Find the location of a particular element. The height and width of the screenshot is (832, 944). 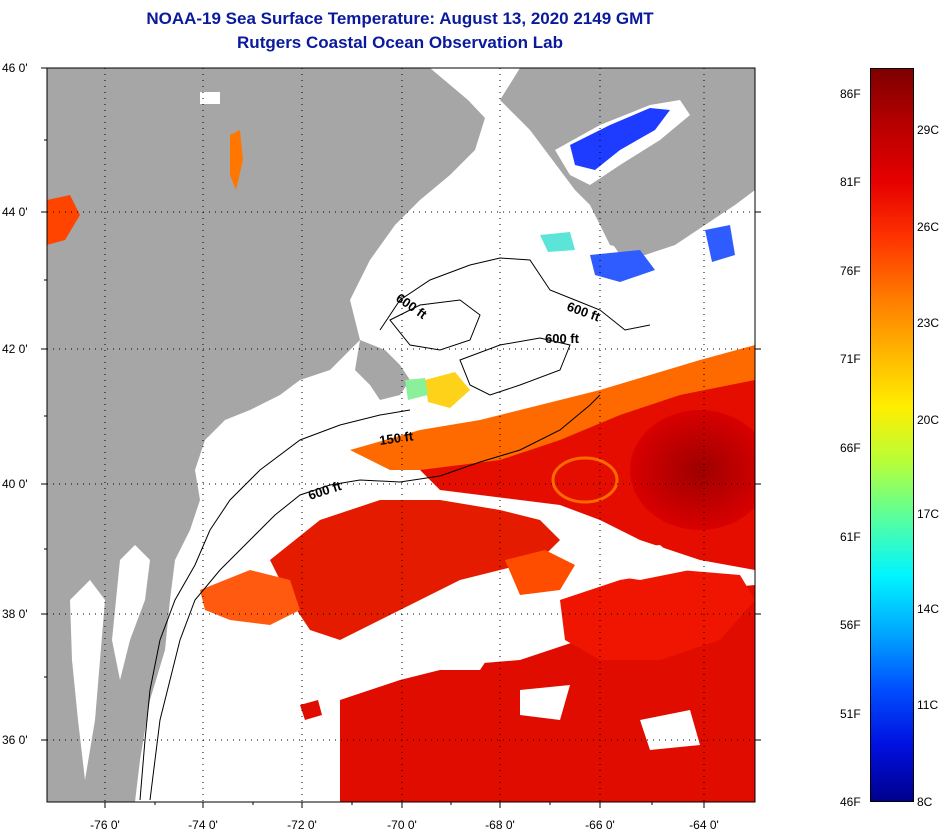

lon-label: -76 0' is located at coordinates (105, 825).